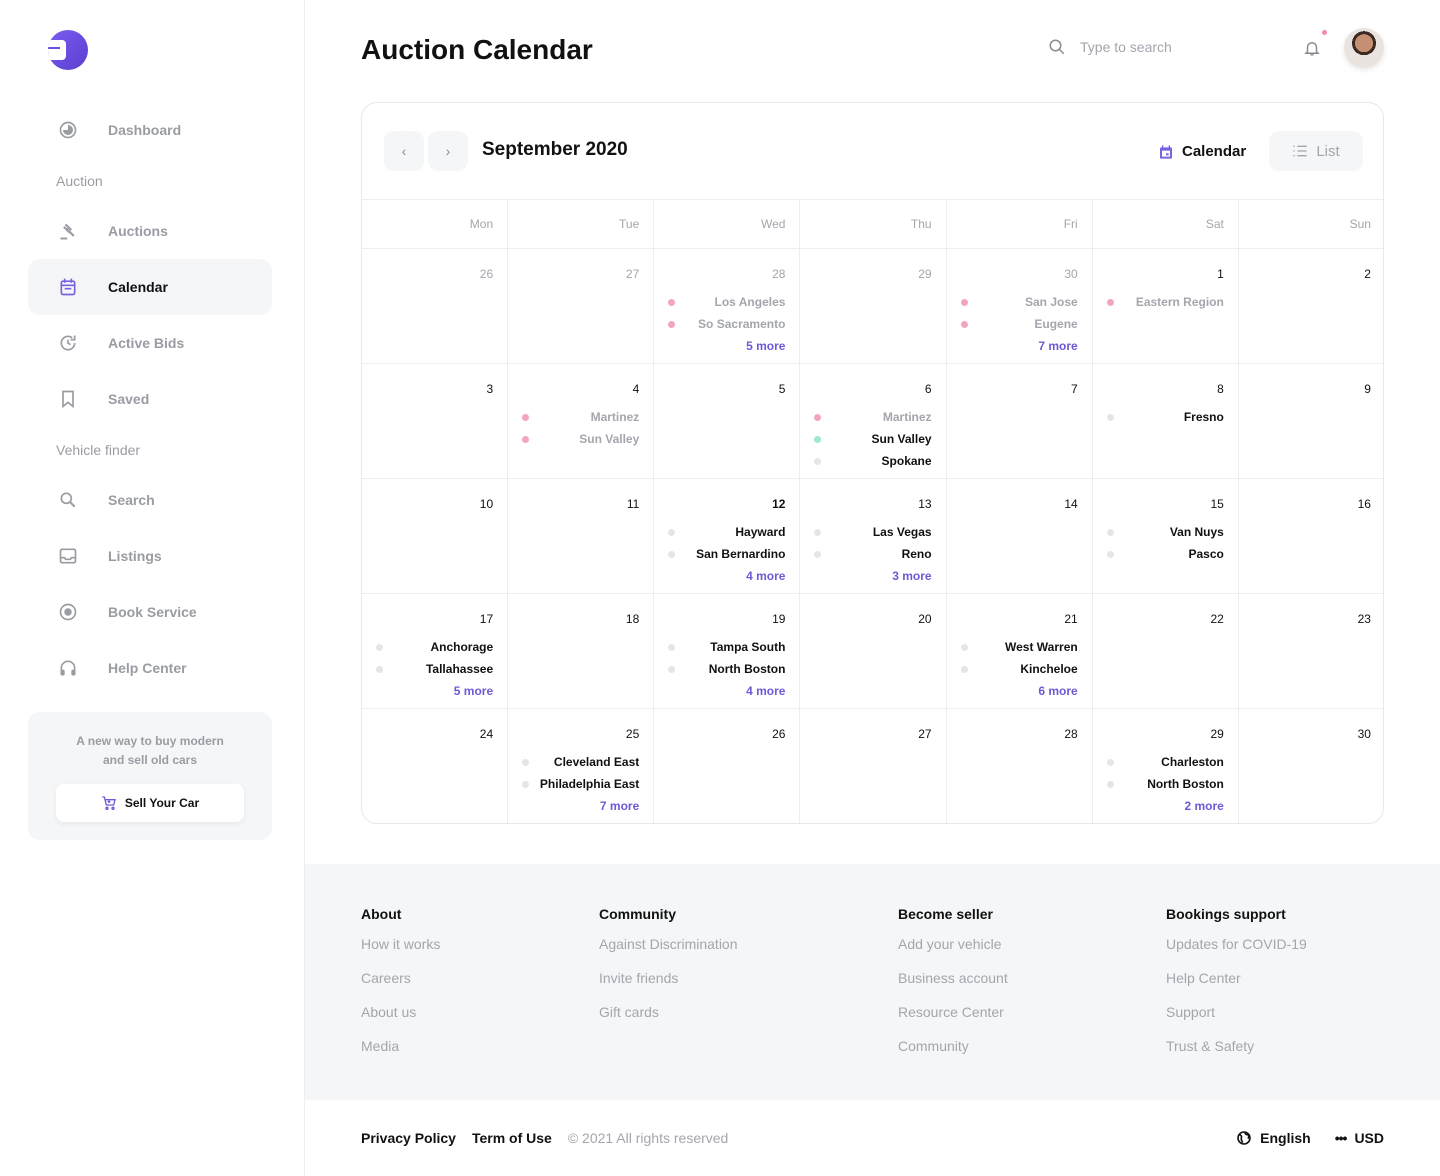  I want to click on day-cell: 9, so click(1310, 421).